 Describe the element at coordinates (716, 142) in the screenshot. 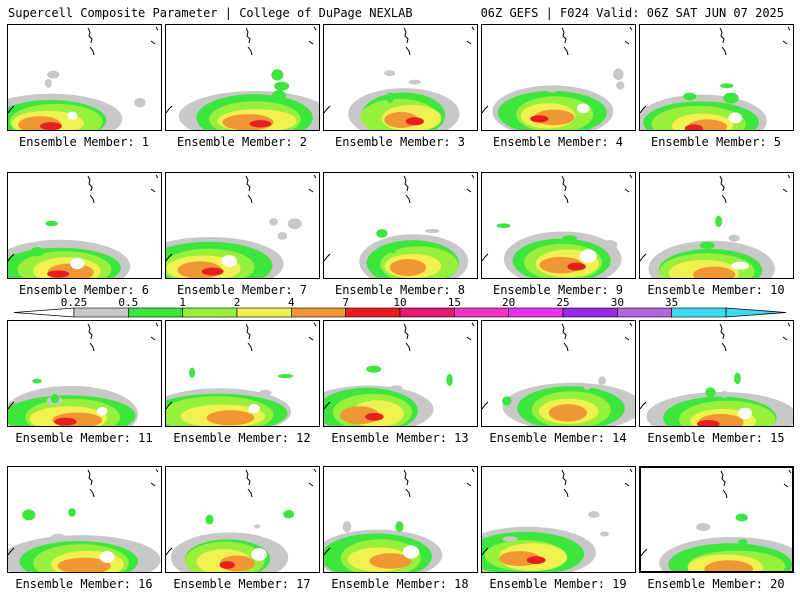

I see `member-label-5: Ensemble Member: 5` at that location.